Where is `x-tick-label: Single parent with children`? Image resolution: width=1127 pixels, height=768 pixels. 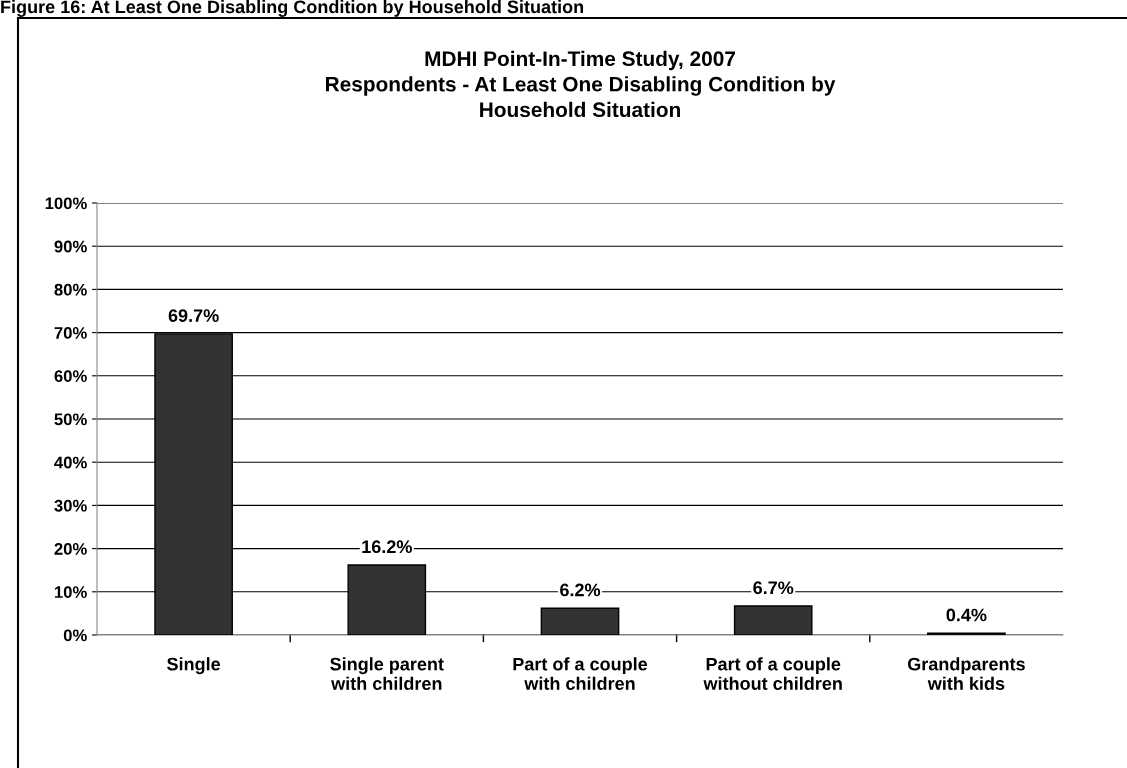
x-tick-label: Single parent with children is located at coordinates (387, 674).